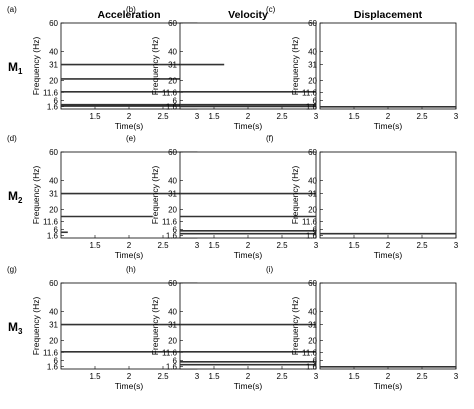 The height and width of the screenshot is (409, 474). Describe the element at coordinates (131, 138) in the screenshot. I see `panel-letter: (e)` at that location.